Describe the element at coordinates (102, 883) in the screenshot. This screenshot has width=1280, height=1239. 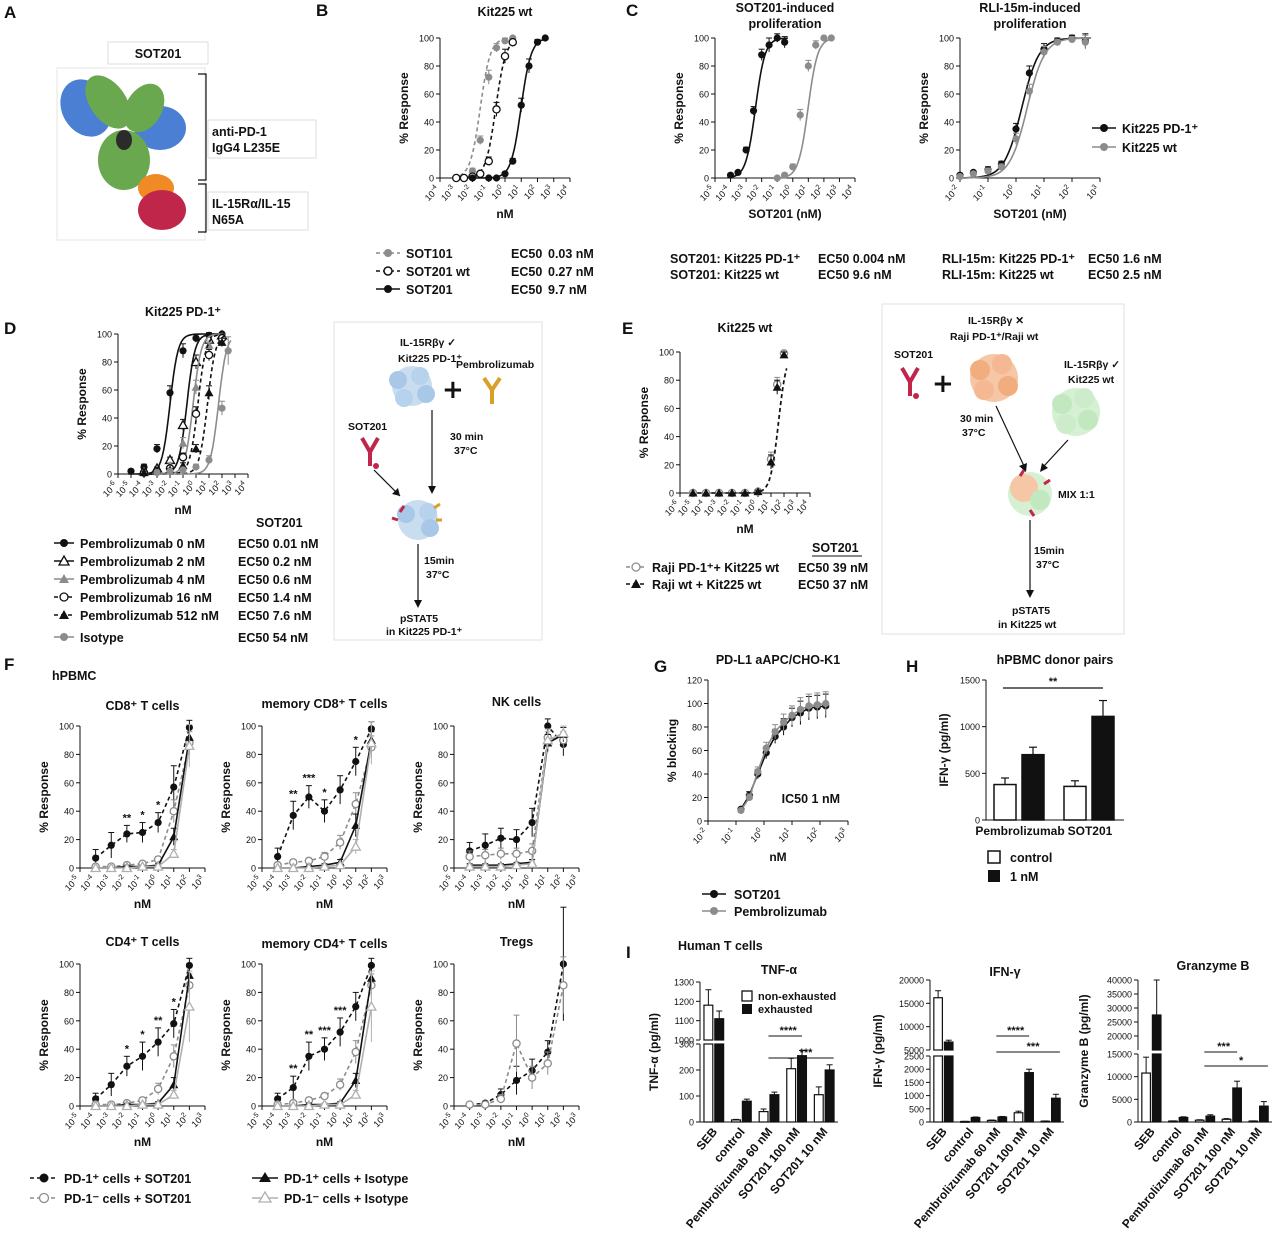
I see `x-tick-label: 10-3` at that location.